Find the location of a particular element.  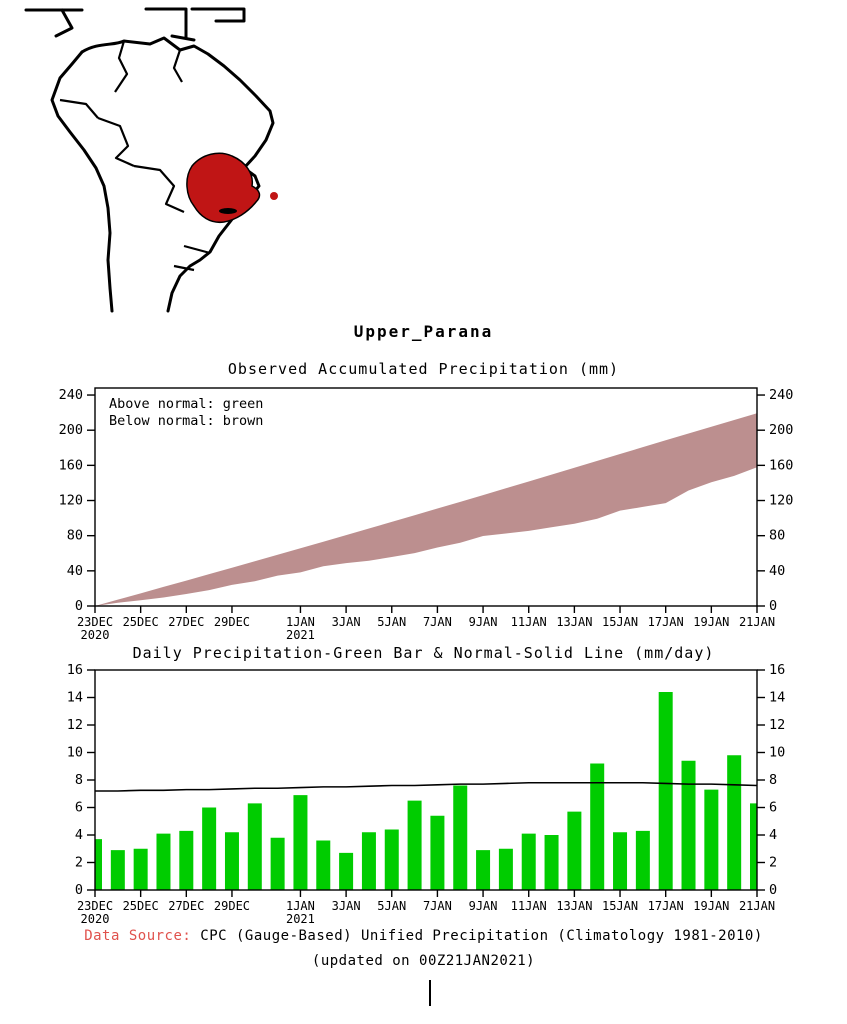

normal-precip-line is located at coordinates (426, 786).